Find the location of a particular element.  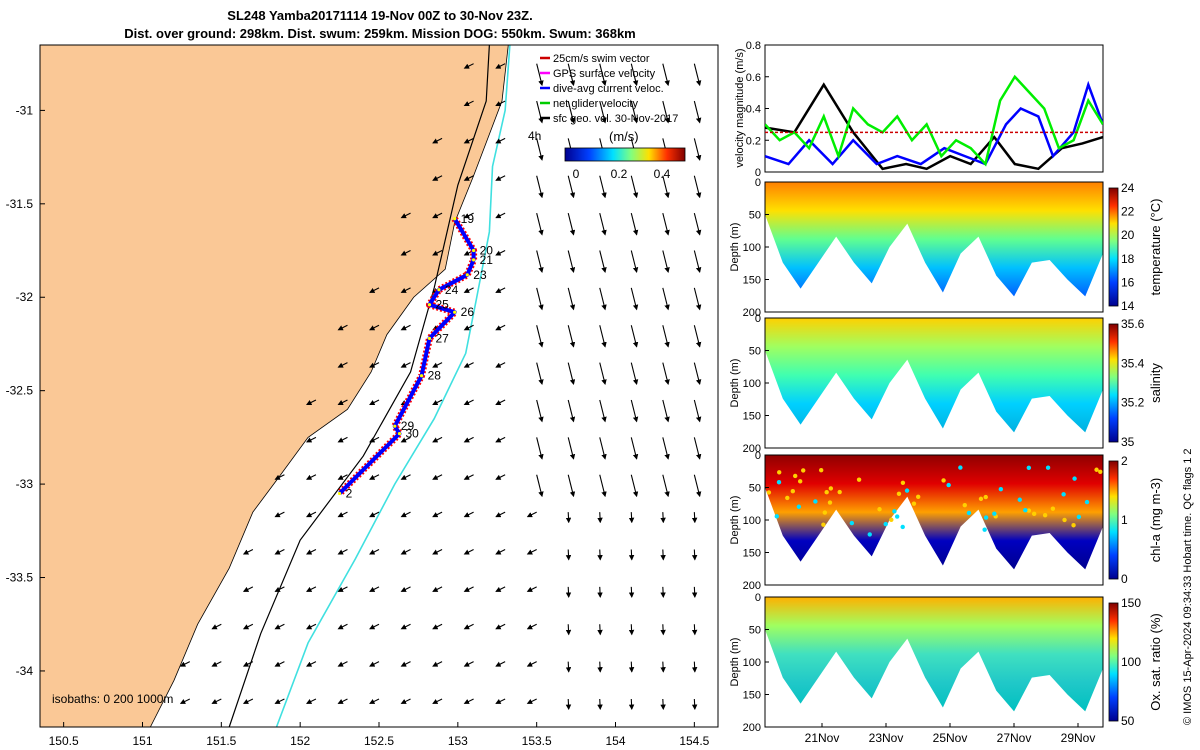

map-x-tick-label: 153.5 is located at coordinates (537, 741).